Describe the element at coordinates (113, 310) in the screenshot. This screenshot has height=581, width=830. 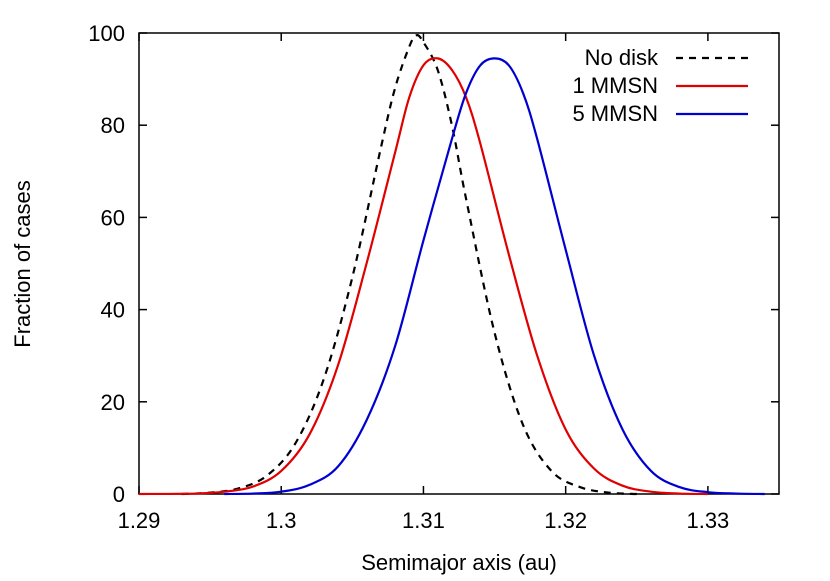
I see `y-tick-label: 40` at that location.